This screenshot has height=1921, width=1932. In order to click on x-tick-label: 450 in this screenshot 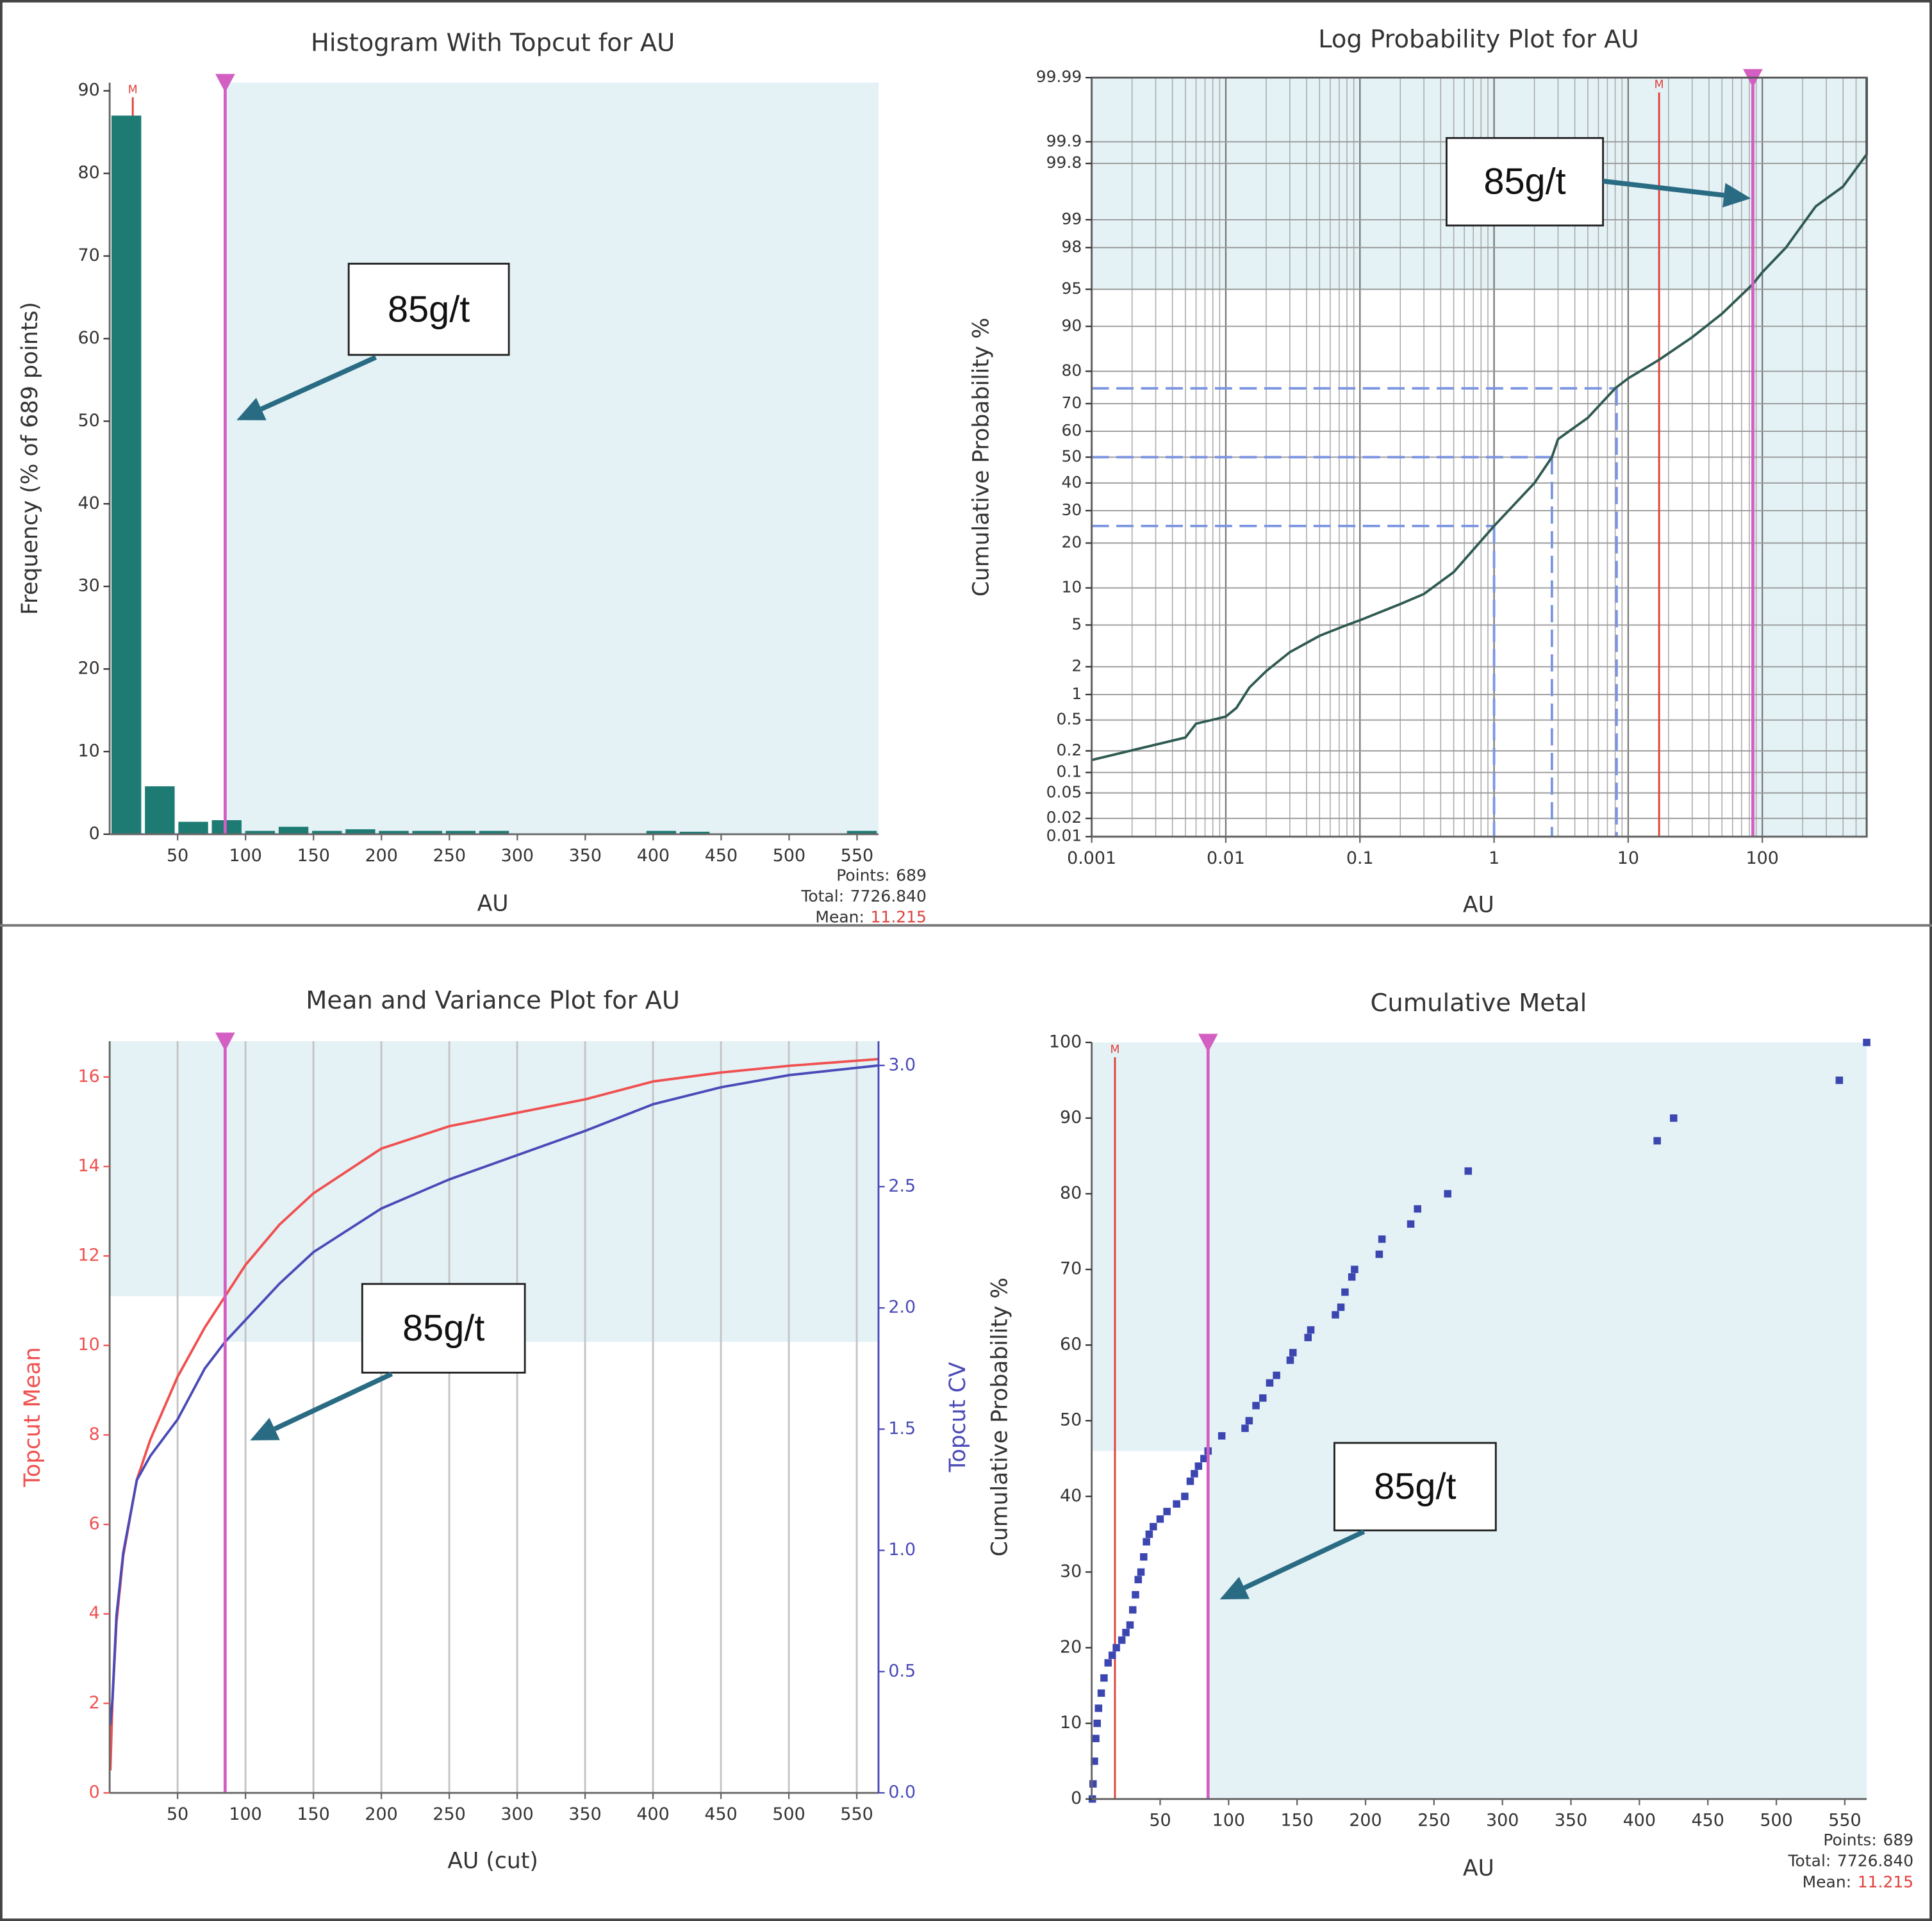, I will do `click(1708, 1821)`.